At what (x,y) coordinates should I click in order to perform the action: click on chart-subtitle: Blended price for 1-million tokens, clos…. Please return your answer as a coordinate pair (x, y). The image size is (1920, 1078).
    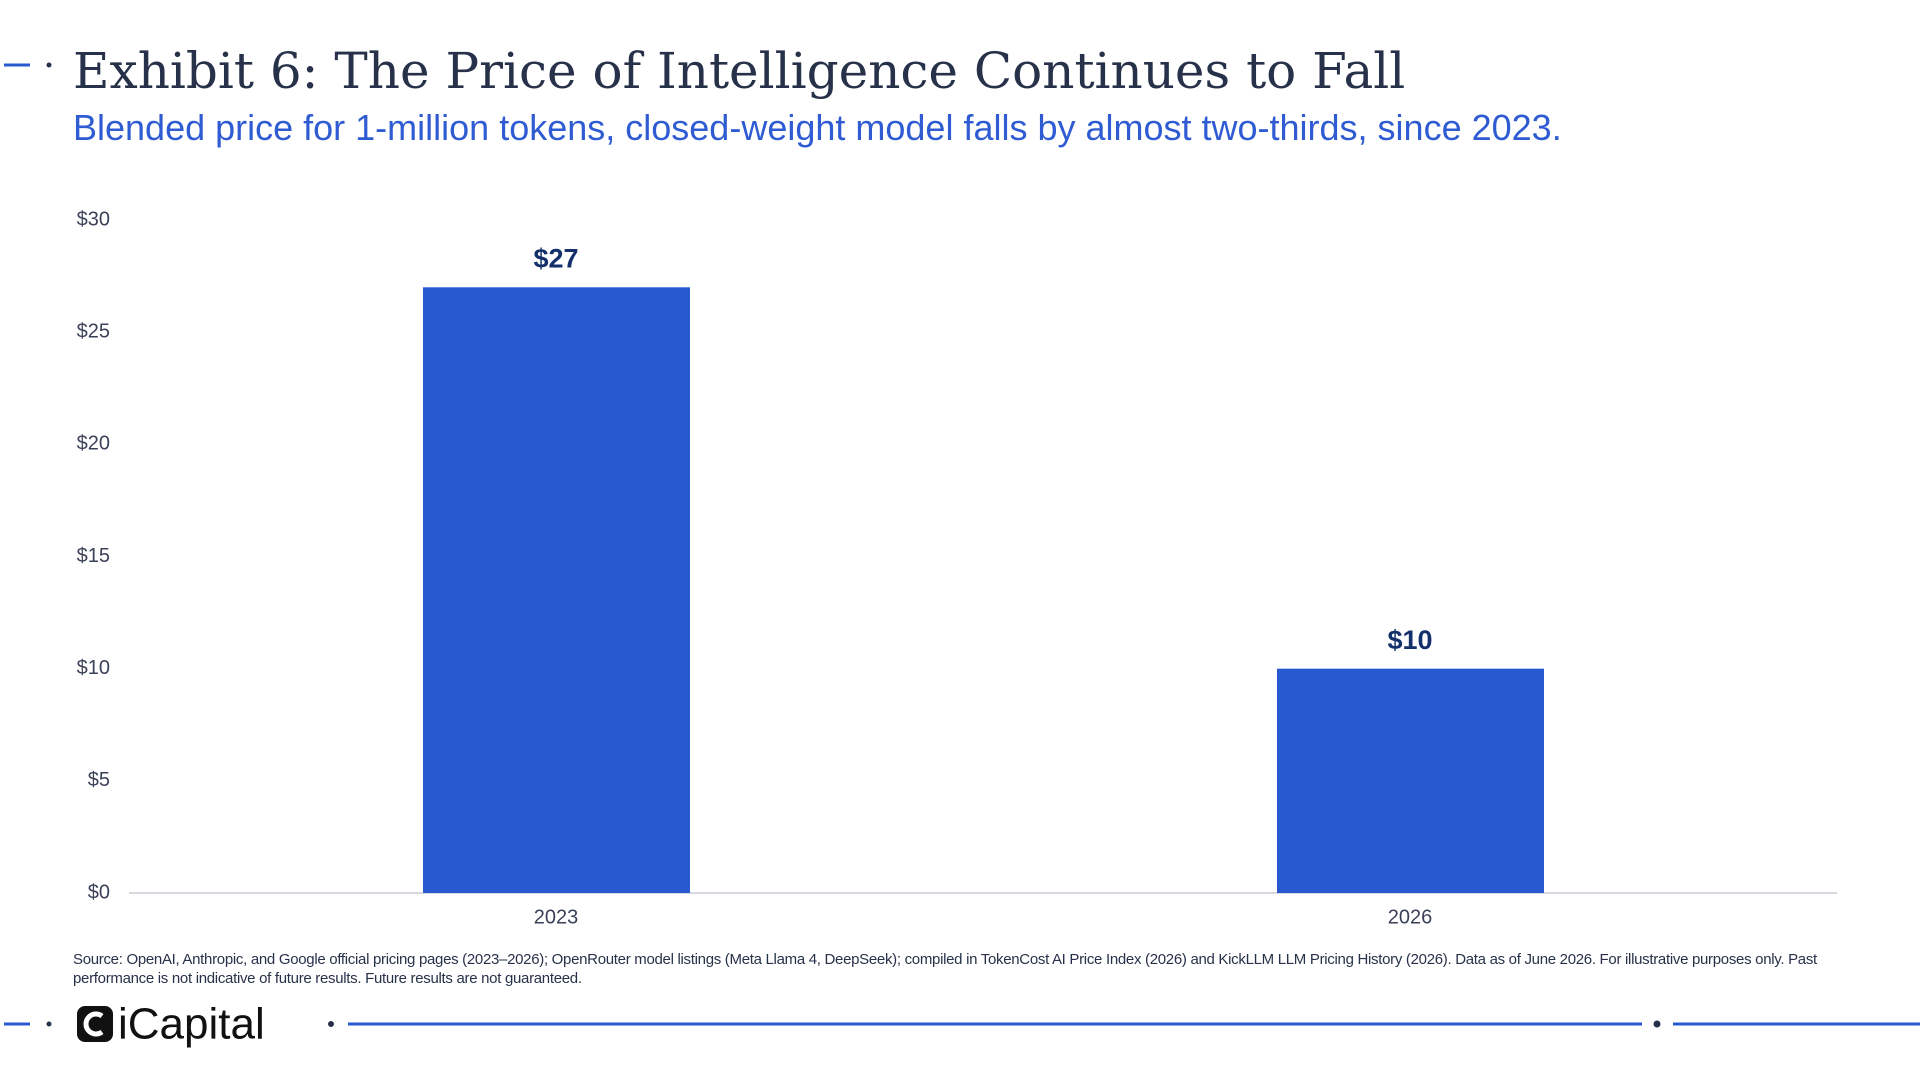
    Looking at the image, I should click on (817, 127).